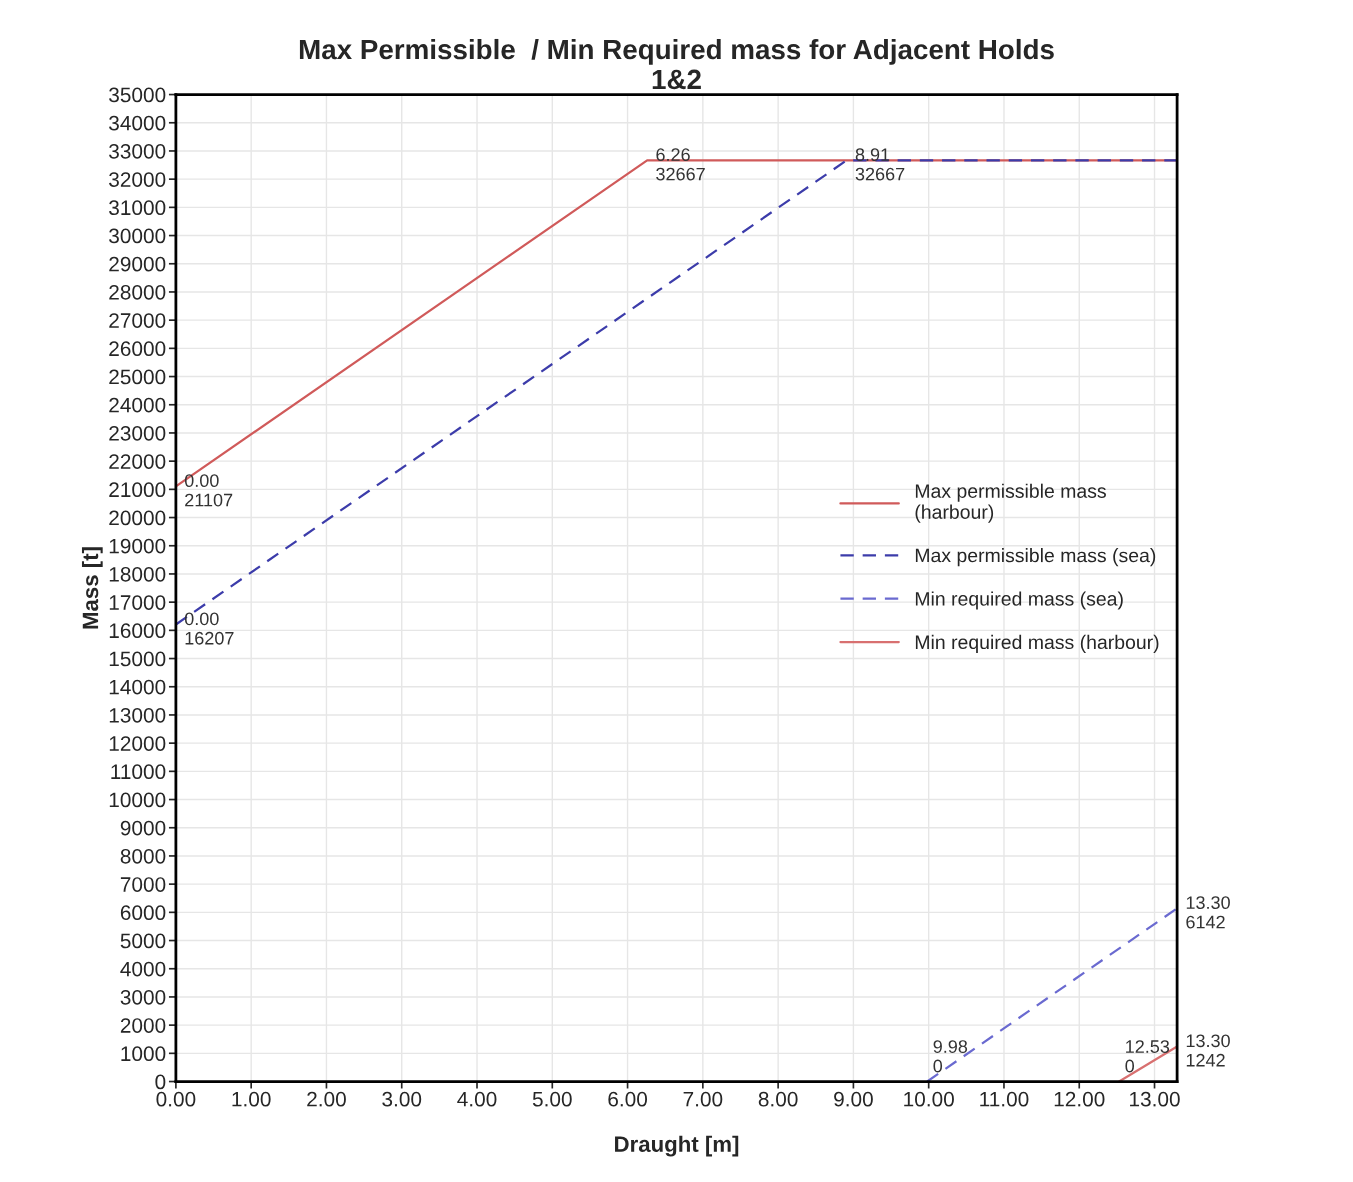  I want to click on y-tick-label: 9000, so click(143, 828).